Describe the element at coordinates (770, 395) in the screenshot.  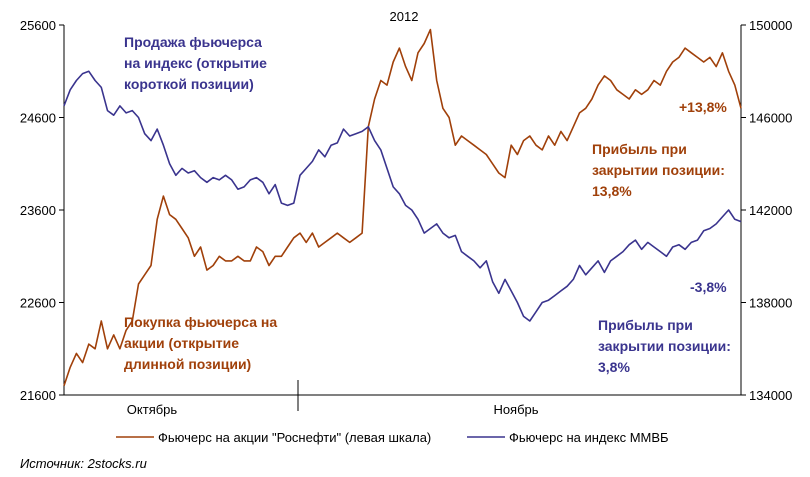
I see `right-tick-label: 134000` at that location.